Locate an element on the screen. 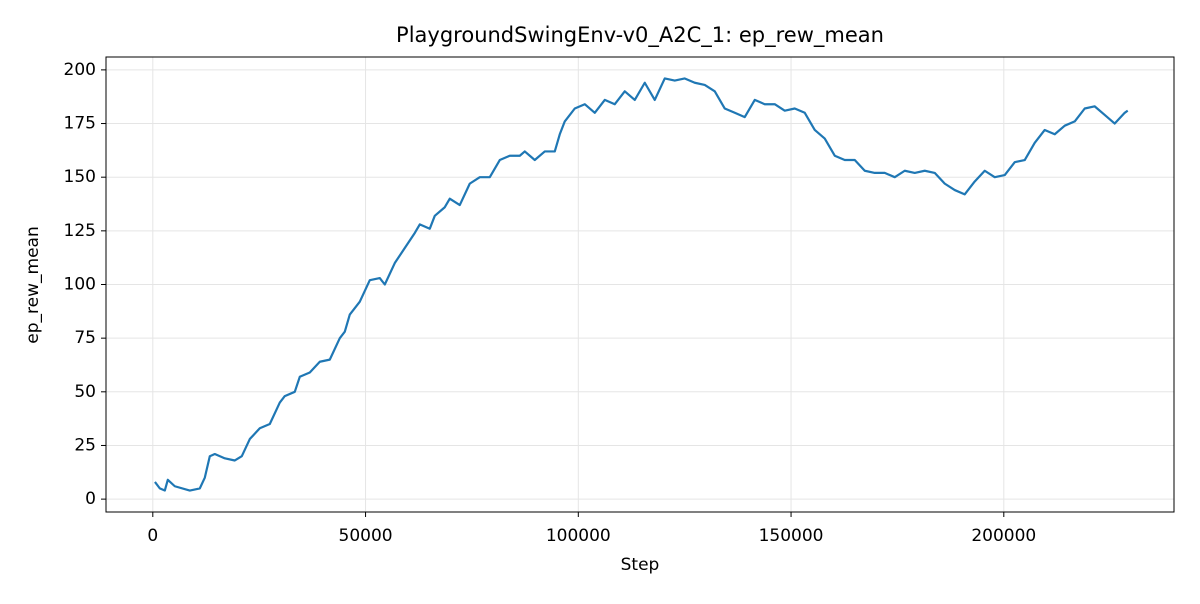  x-axis-label: Step is located at coordinates (640, 565).